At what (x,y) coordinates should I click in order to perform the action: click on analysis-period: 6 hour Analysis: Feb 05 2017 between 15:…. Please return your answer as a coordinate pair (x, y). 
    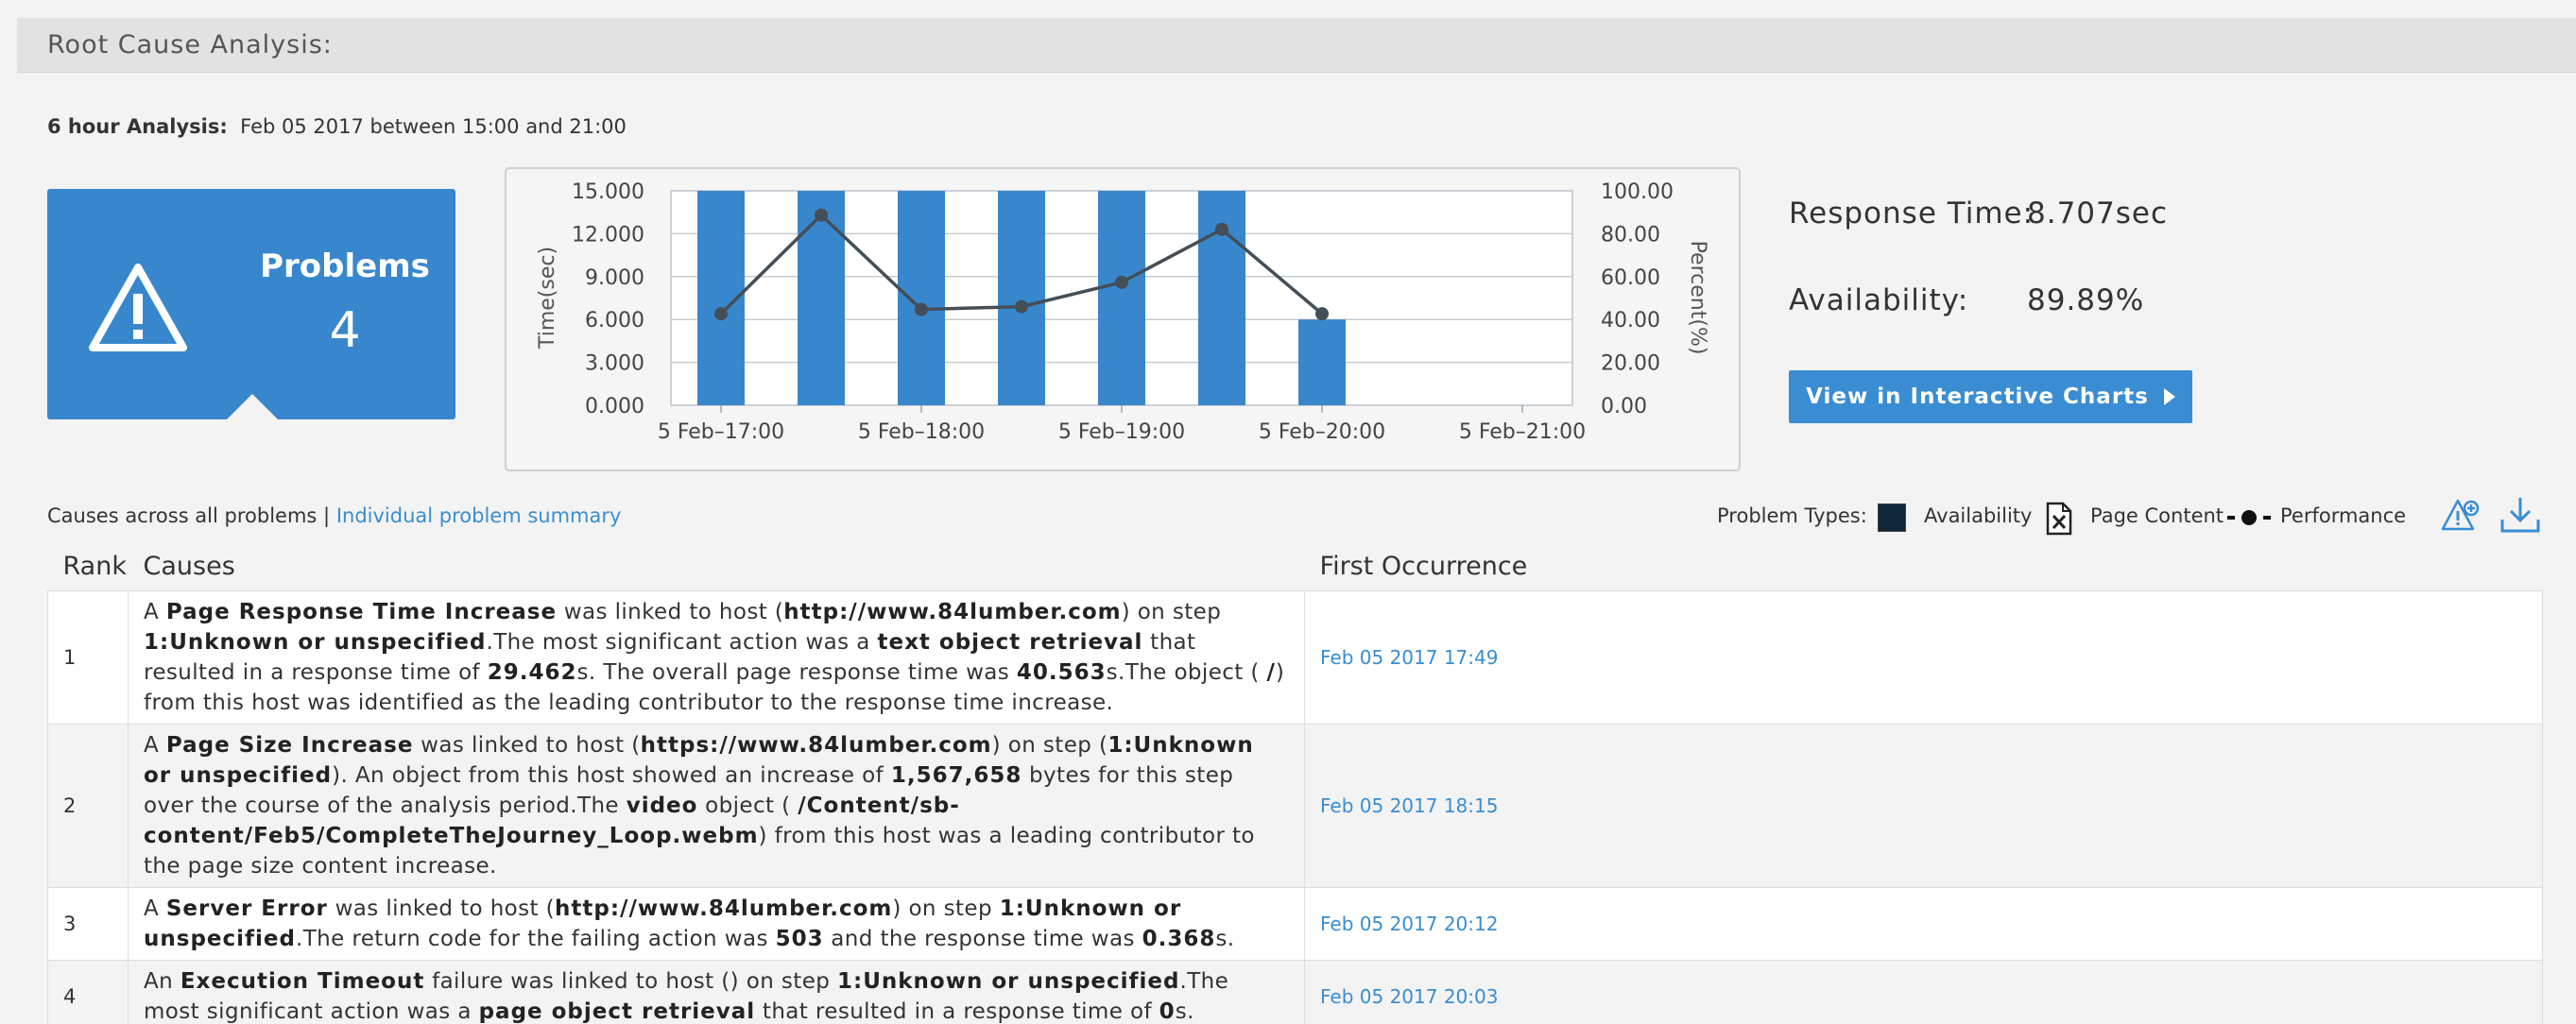
    Looking at the image, I should click on (337, 126).